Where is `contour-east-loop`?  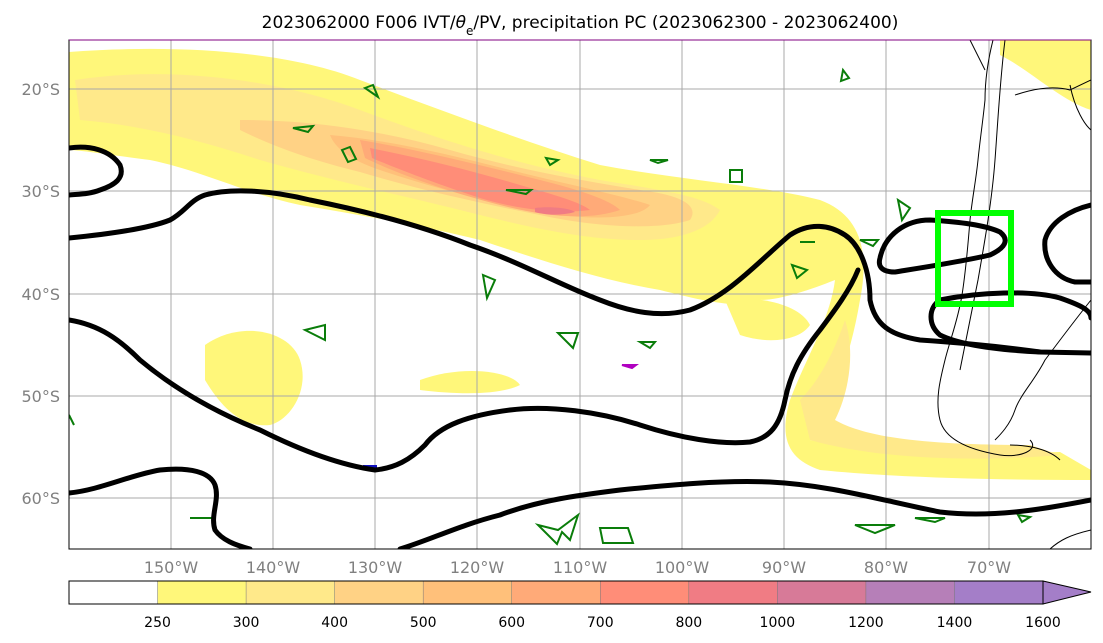
contour-east-loop is located at coordinates (1066, 243).